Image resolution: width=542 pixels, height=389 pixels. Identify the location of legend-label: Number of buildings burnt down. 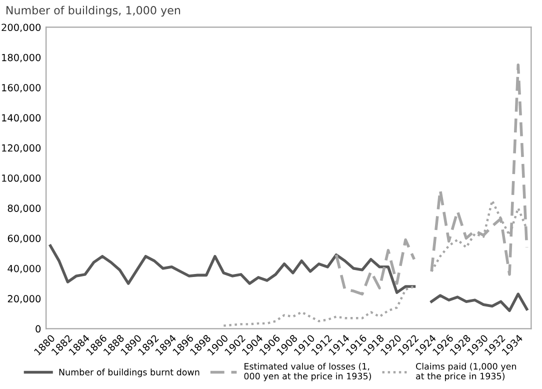
(129, 373).